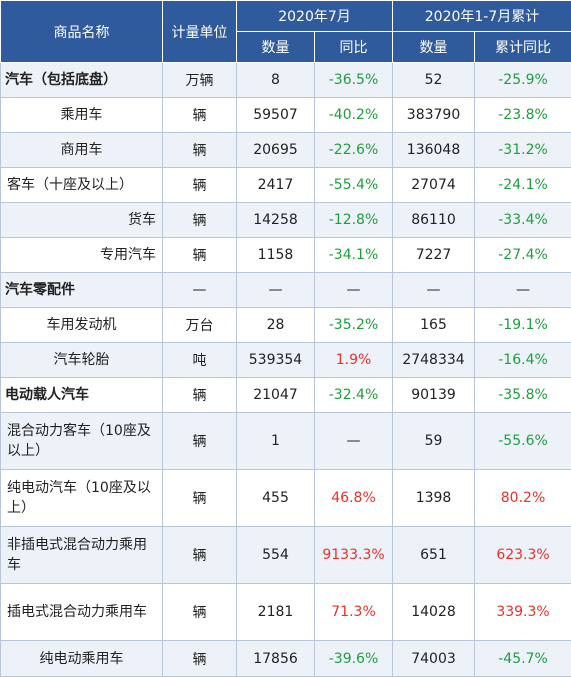  I want to click on row-name: 电动载人汽车, so click(82, 395).